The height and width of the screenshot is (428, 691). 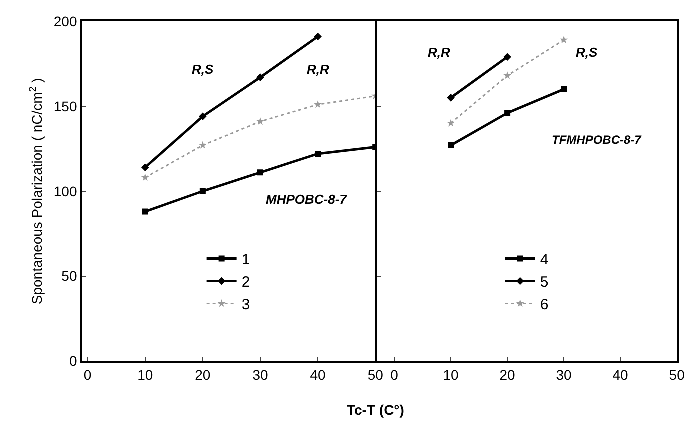 I want to click on x-axis-title: Tc-T (C°), so click(x=375, y=410).